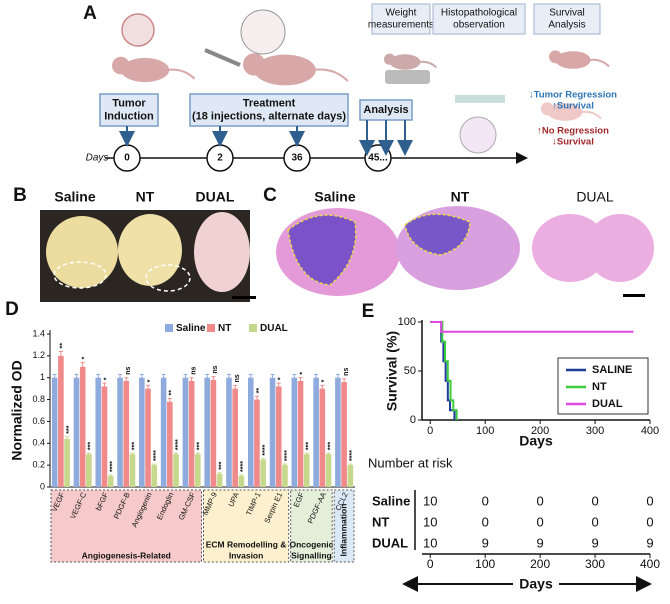 The image size is (670, 604). What do you see at coordinates (269, 103) in the screenshot?
I see `step-label: Treatment` at bounding box center [269, 103].